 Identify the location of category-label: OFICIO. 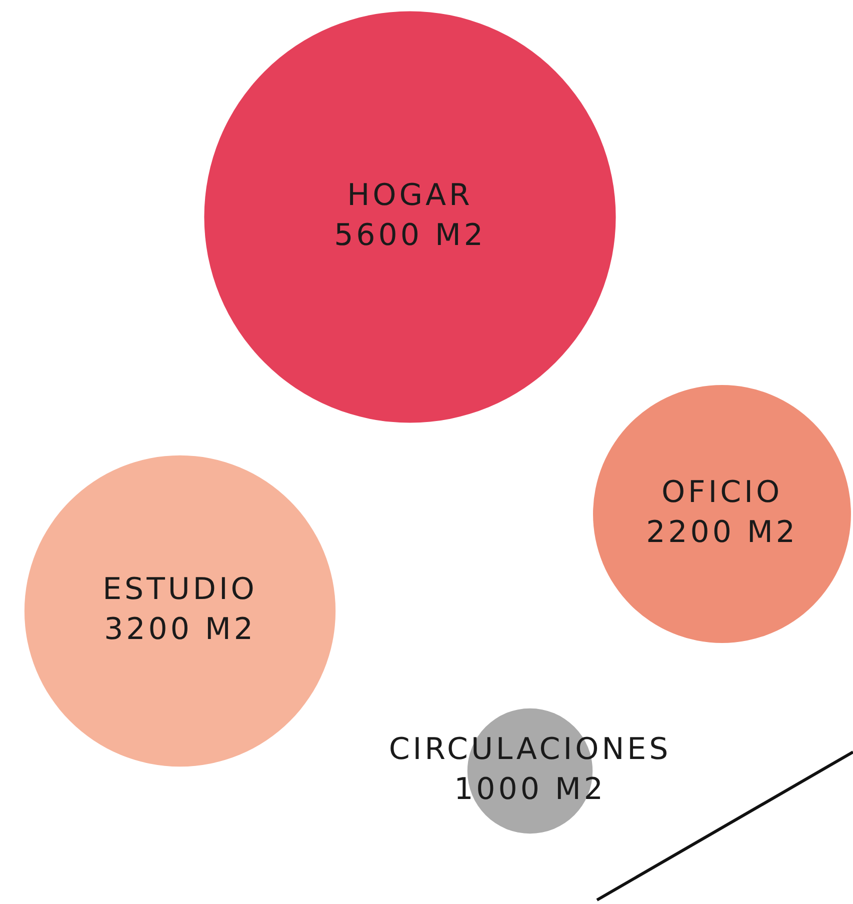
(722, 492).